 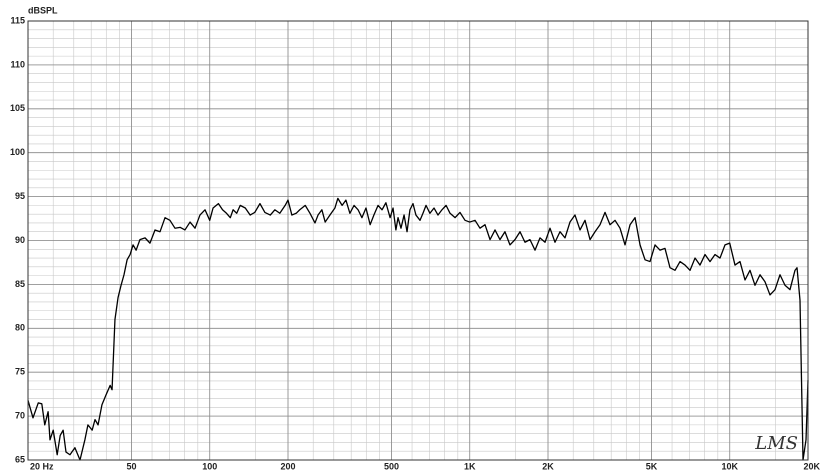 I want to click on x-tick-label: 20K, so click(x=811, y=466).